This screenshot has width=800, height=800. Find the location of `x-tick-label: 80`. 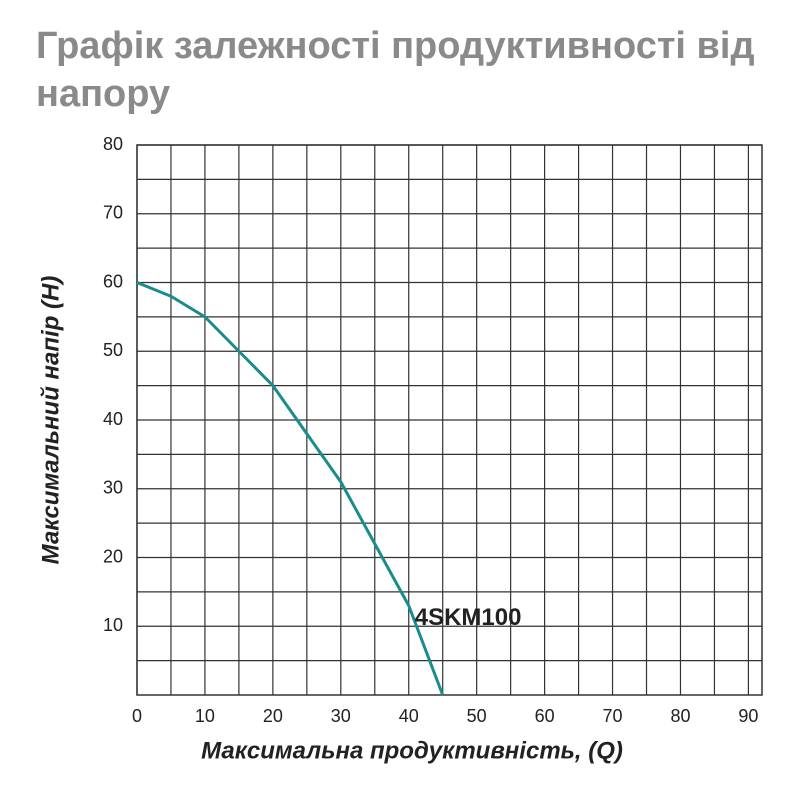

x-tick-label: 80 is located at coordinates (680, 716).